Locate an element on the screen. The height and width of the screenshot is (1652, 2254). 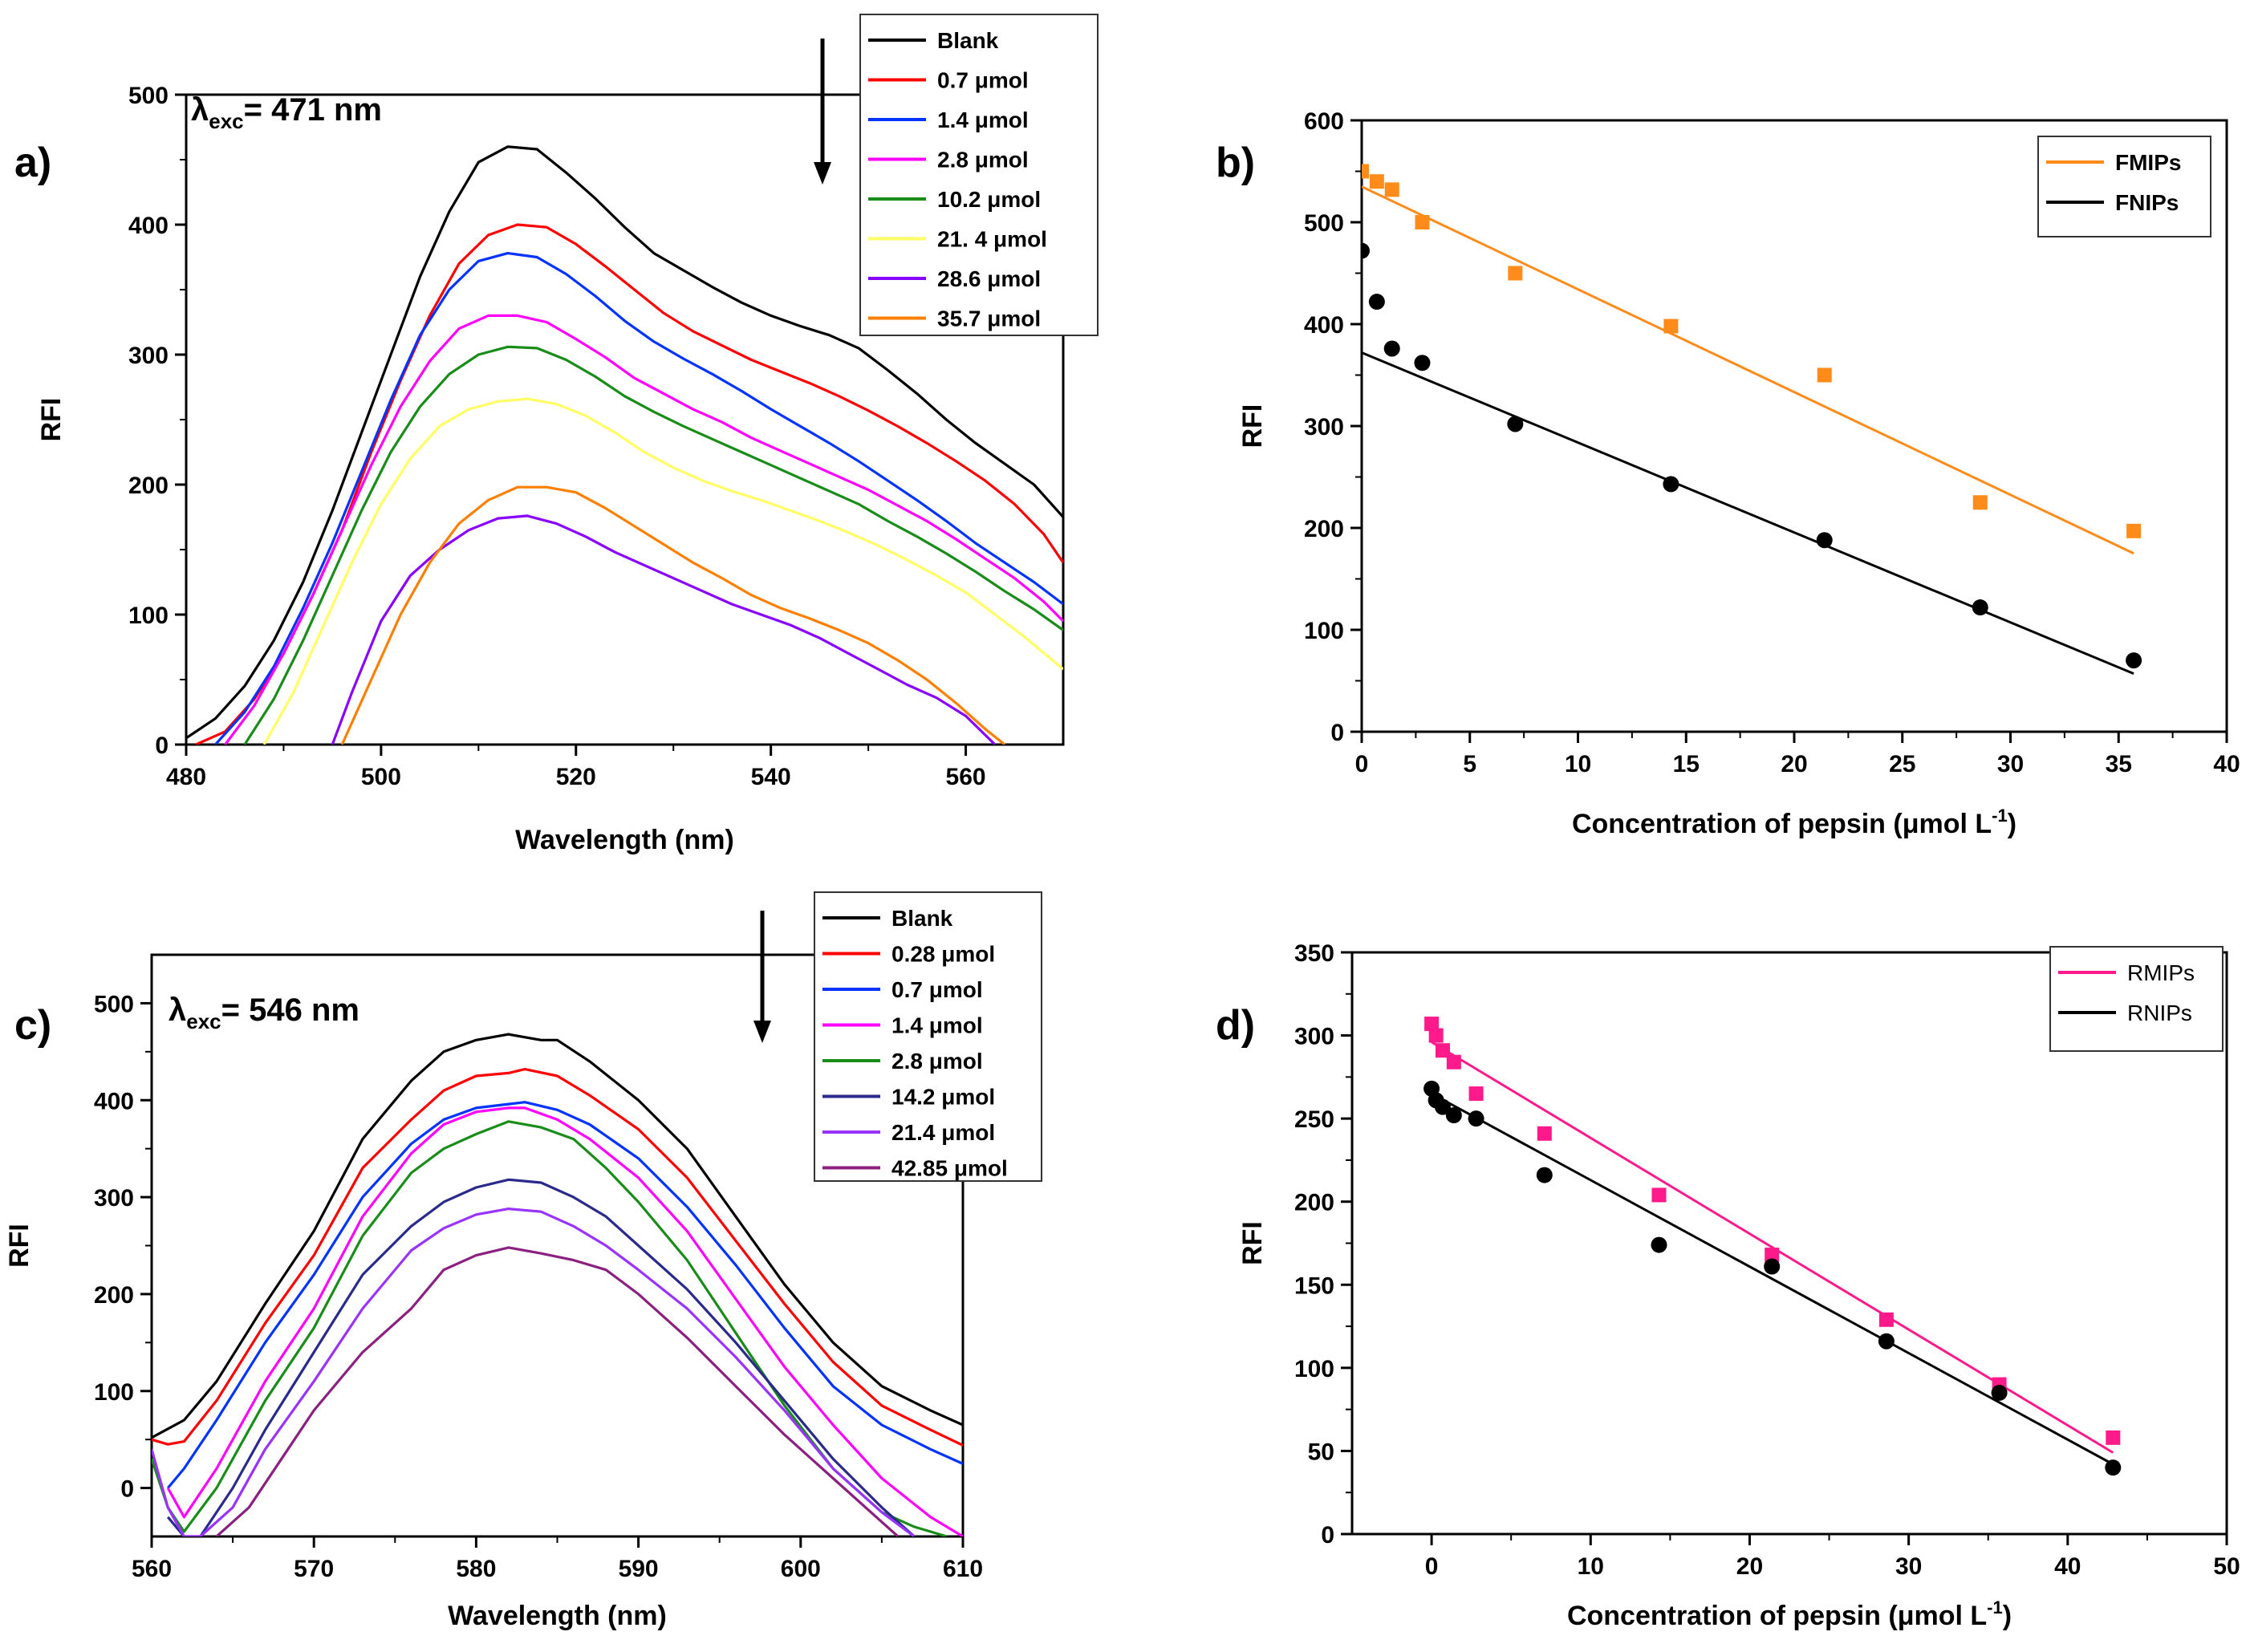
series-line-14-2-mol is located at coordinates (541, 1357).